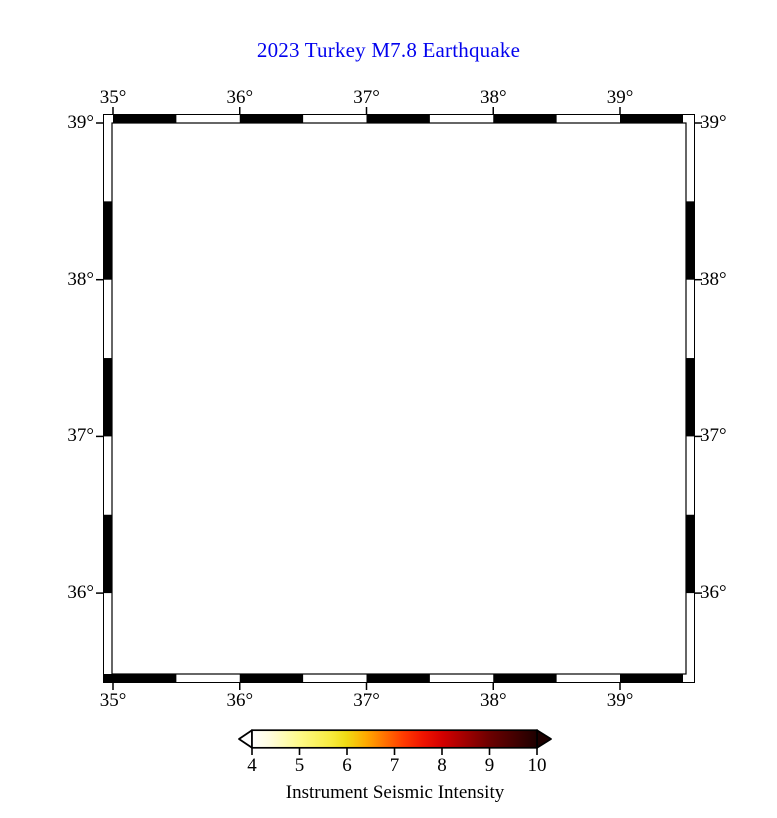 This screenshot has width=777, height=818. Describe the element at coordinates (347, 765) in the screenshot. I see `colorbar-tick-label: 6` at that location.